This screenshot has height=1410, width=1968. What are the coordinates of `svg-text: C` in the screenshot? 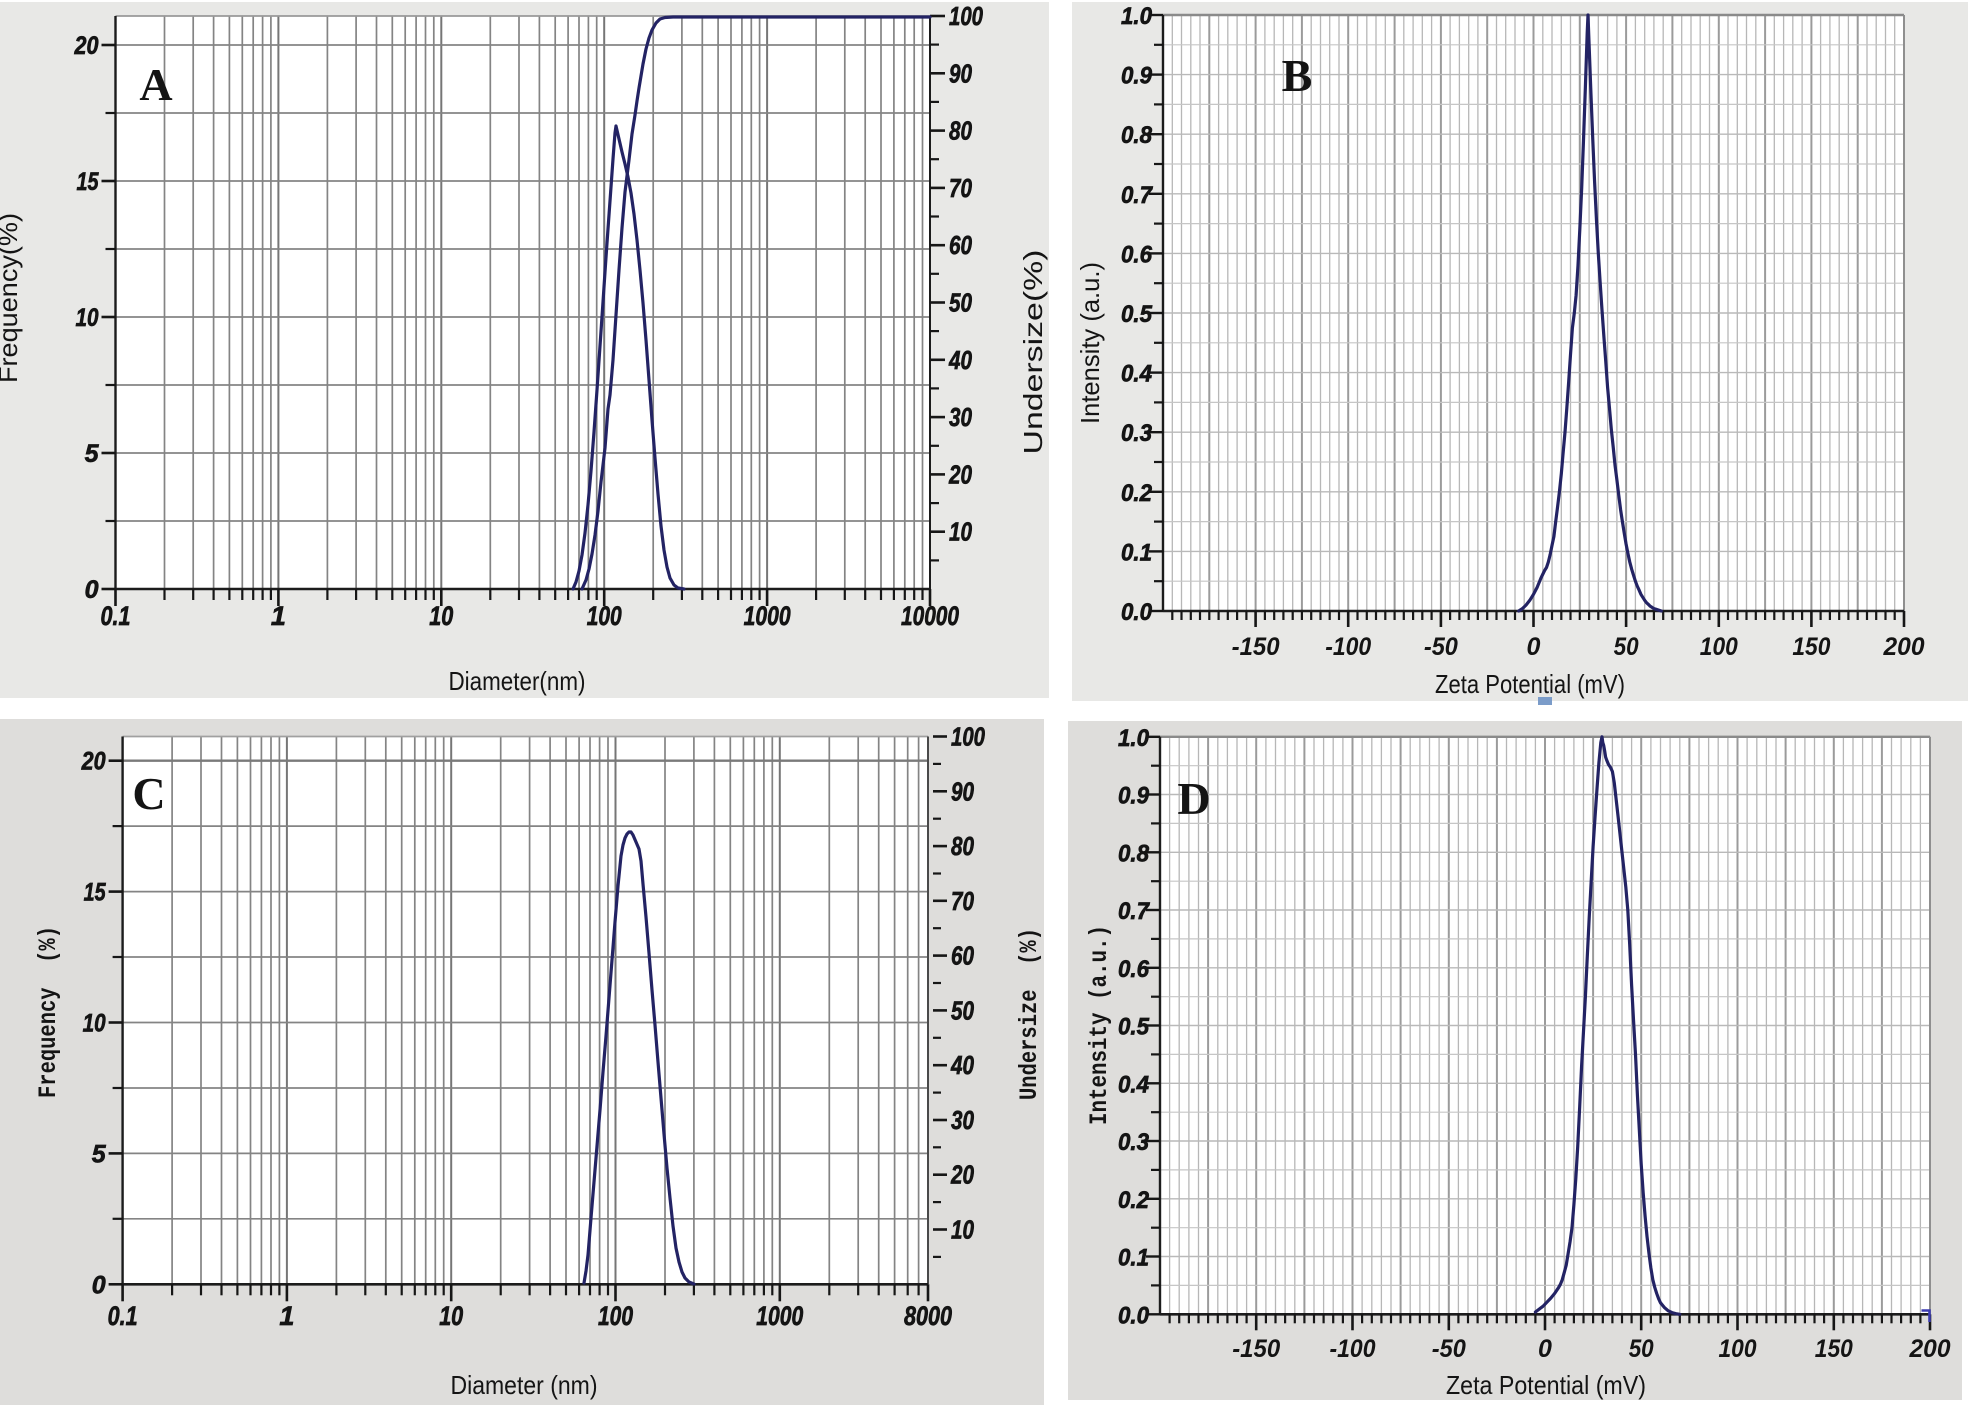 It's located at (148, 793).